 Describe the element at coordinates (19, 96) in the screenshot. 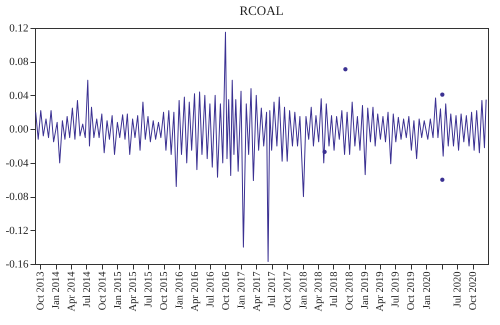

I see `y-tick-label: 0.04` at that location.